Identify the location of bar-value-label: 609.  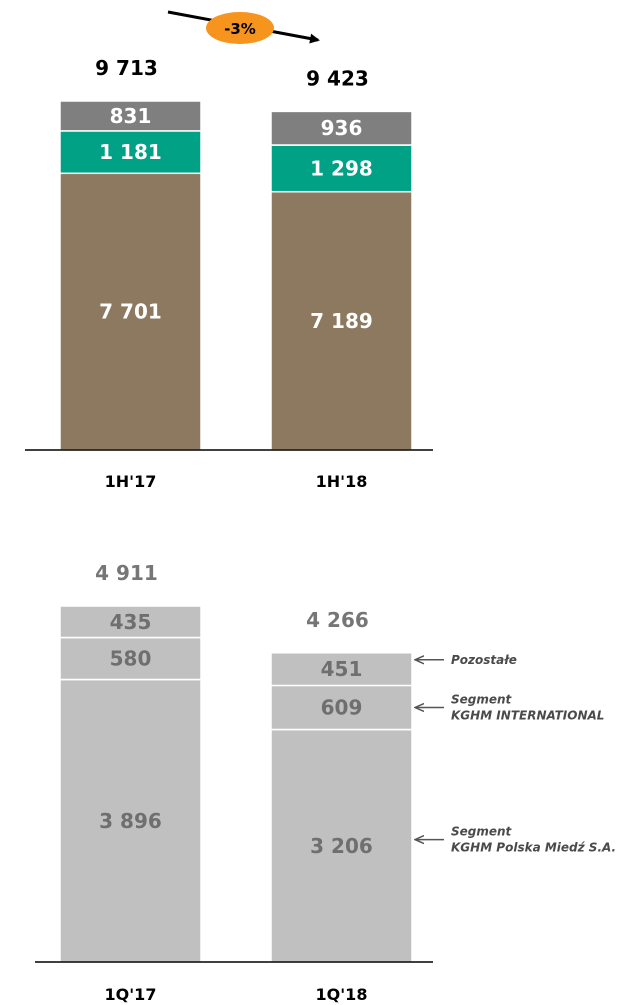
(342, 708).